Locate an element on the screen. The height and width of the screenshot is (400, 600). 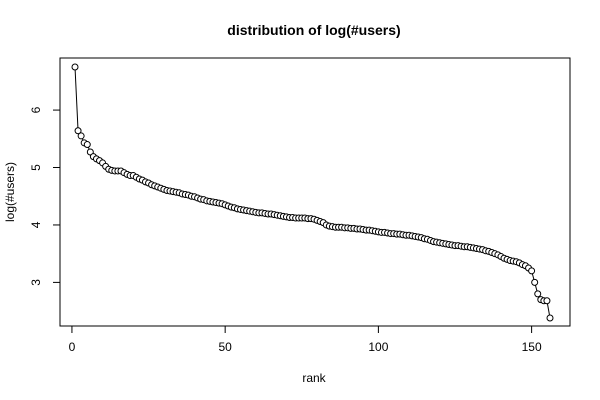
y-tick-label: 5 is located at coordinates (36, 167).